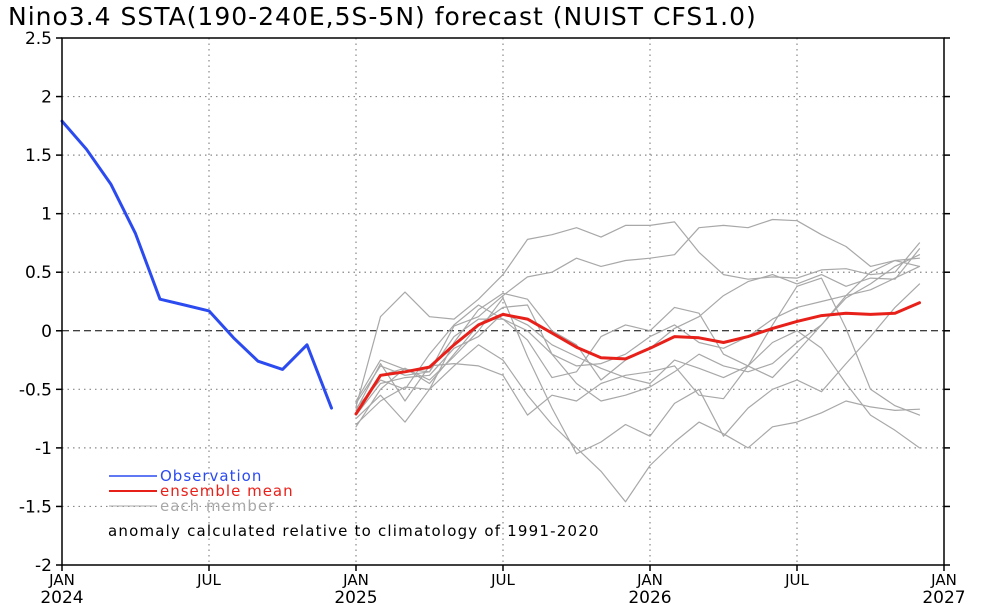 This screenshot has width=984, height=605. Describe the element at coordinates (38, 39) in the screenshot. I see `y-tick-label: 2.5` at that location.